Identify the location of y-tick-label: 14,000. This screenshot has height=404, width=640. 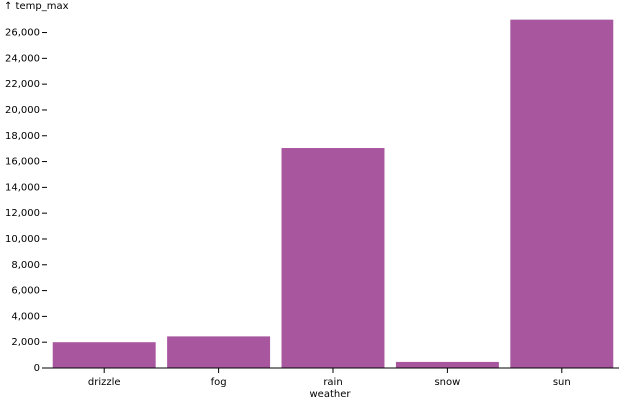
(22, 187).